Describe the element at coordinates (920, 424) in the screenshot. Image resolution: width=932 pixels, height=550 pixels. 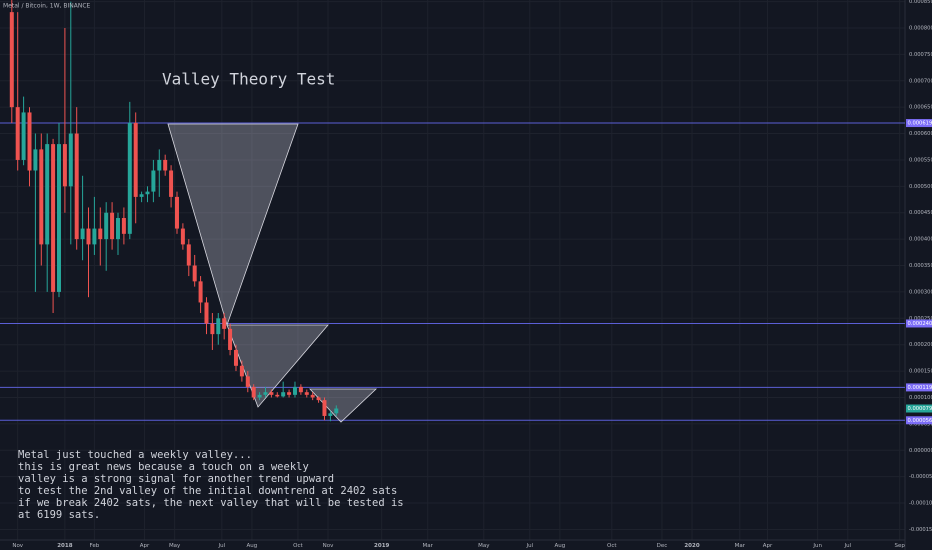
I see `y-tick-label: 0.0000500` at that location.